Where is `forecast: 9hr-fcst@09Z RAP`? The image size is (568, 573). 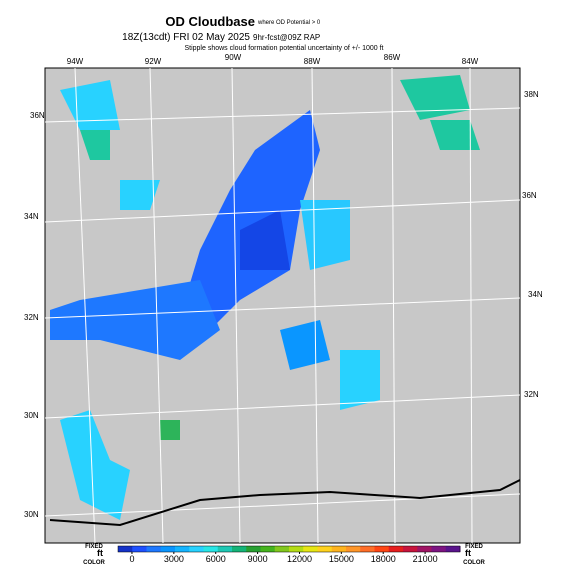 forecast: 9hr-fcst@09Z RAP is located at coordinates (286, 37).